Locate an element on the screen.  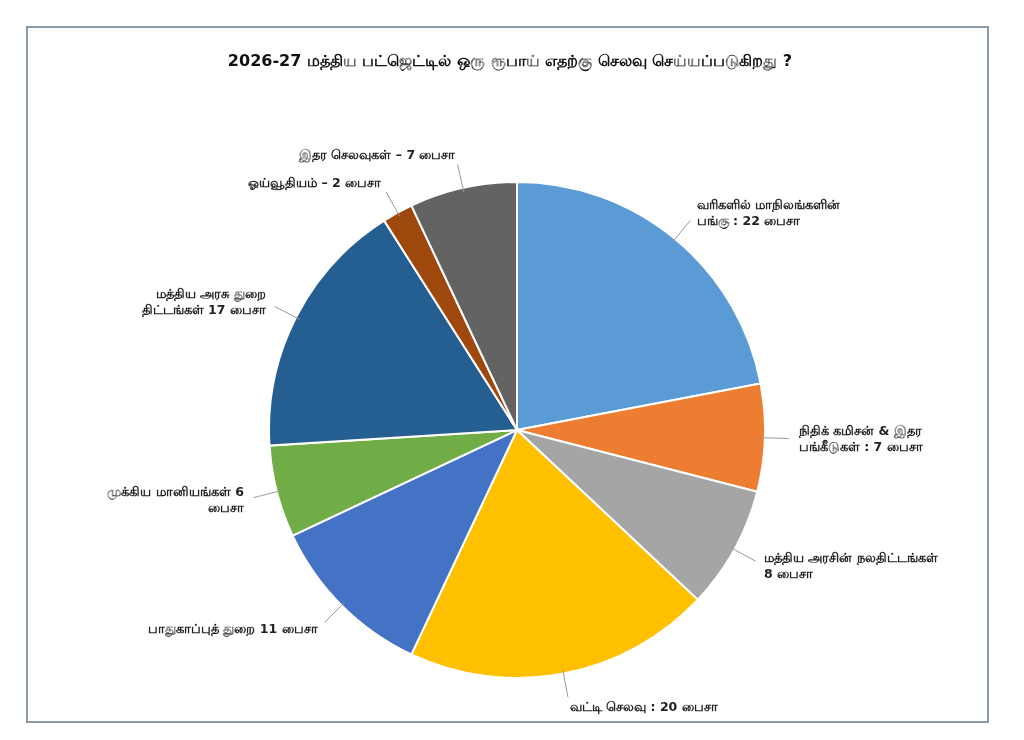
slice-label: ஓய்வூதியம் – 2 பைசா is located at coordinates (315, 182).